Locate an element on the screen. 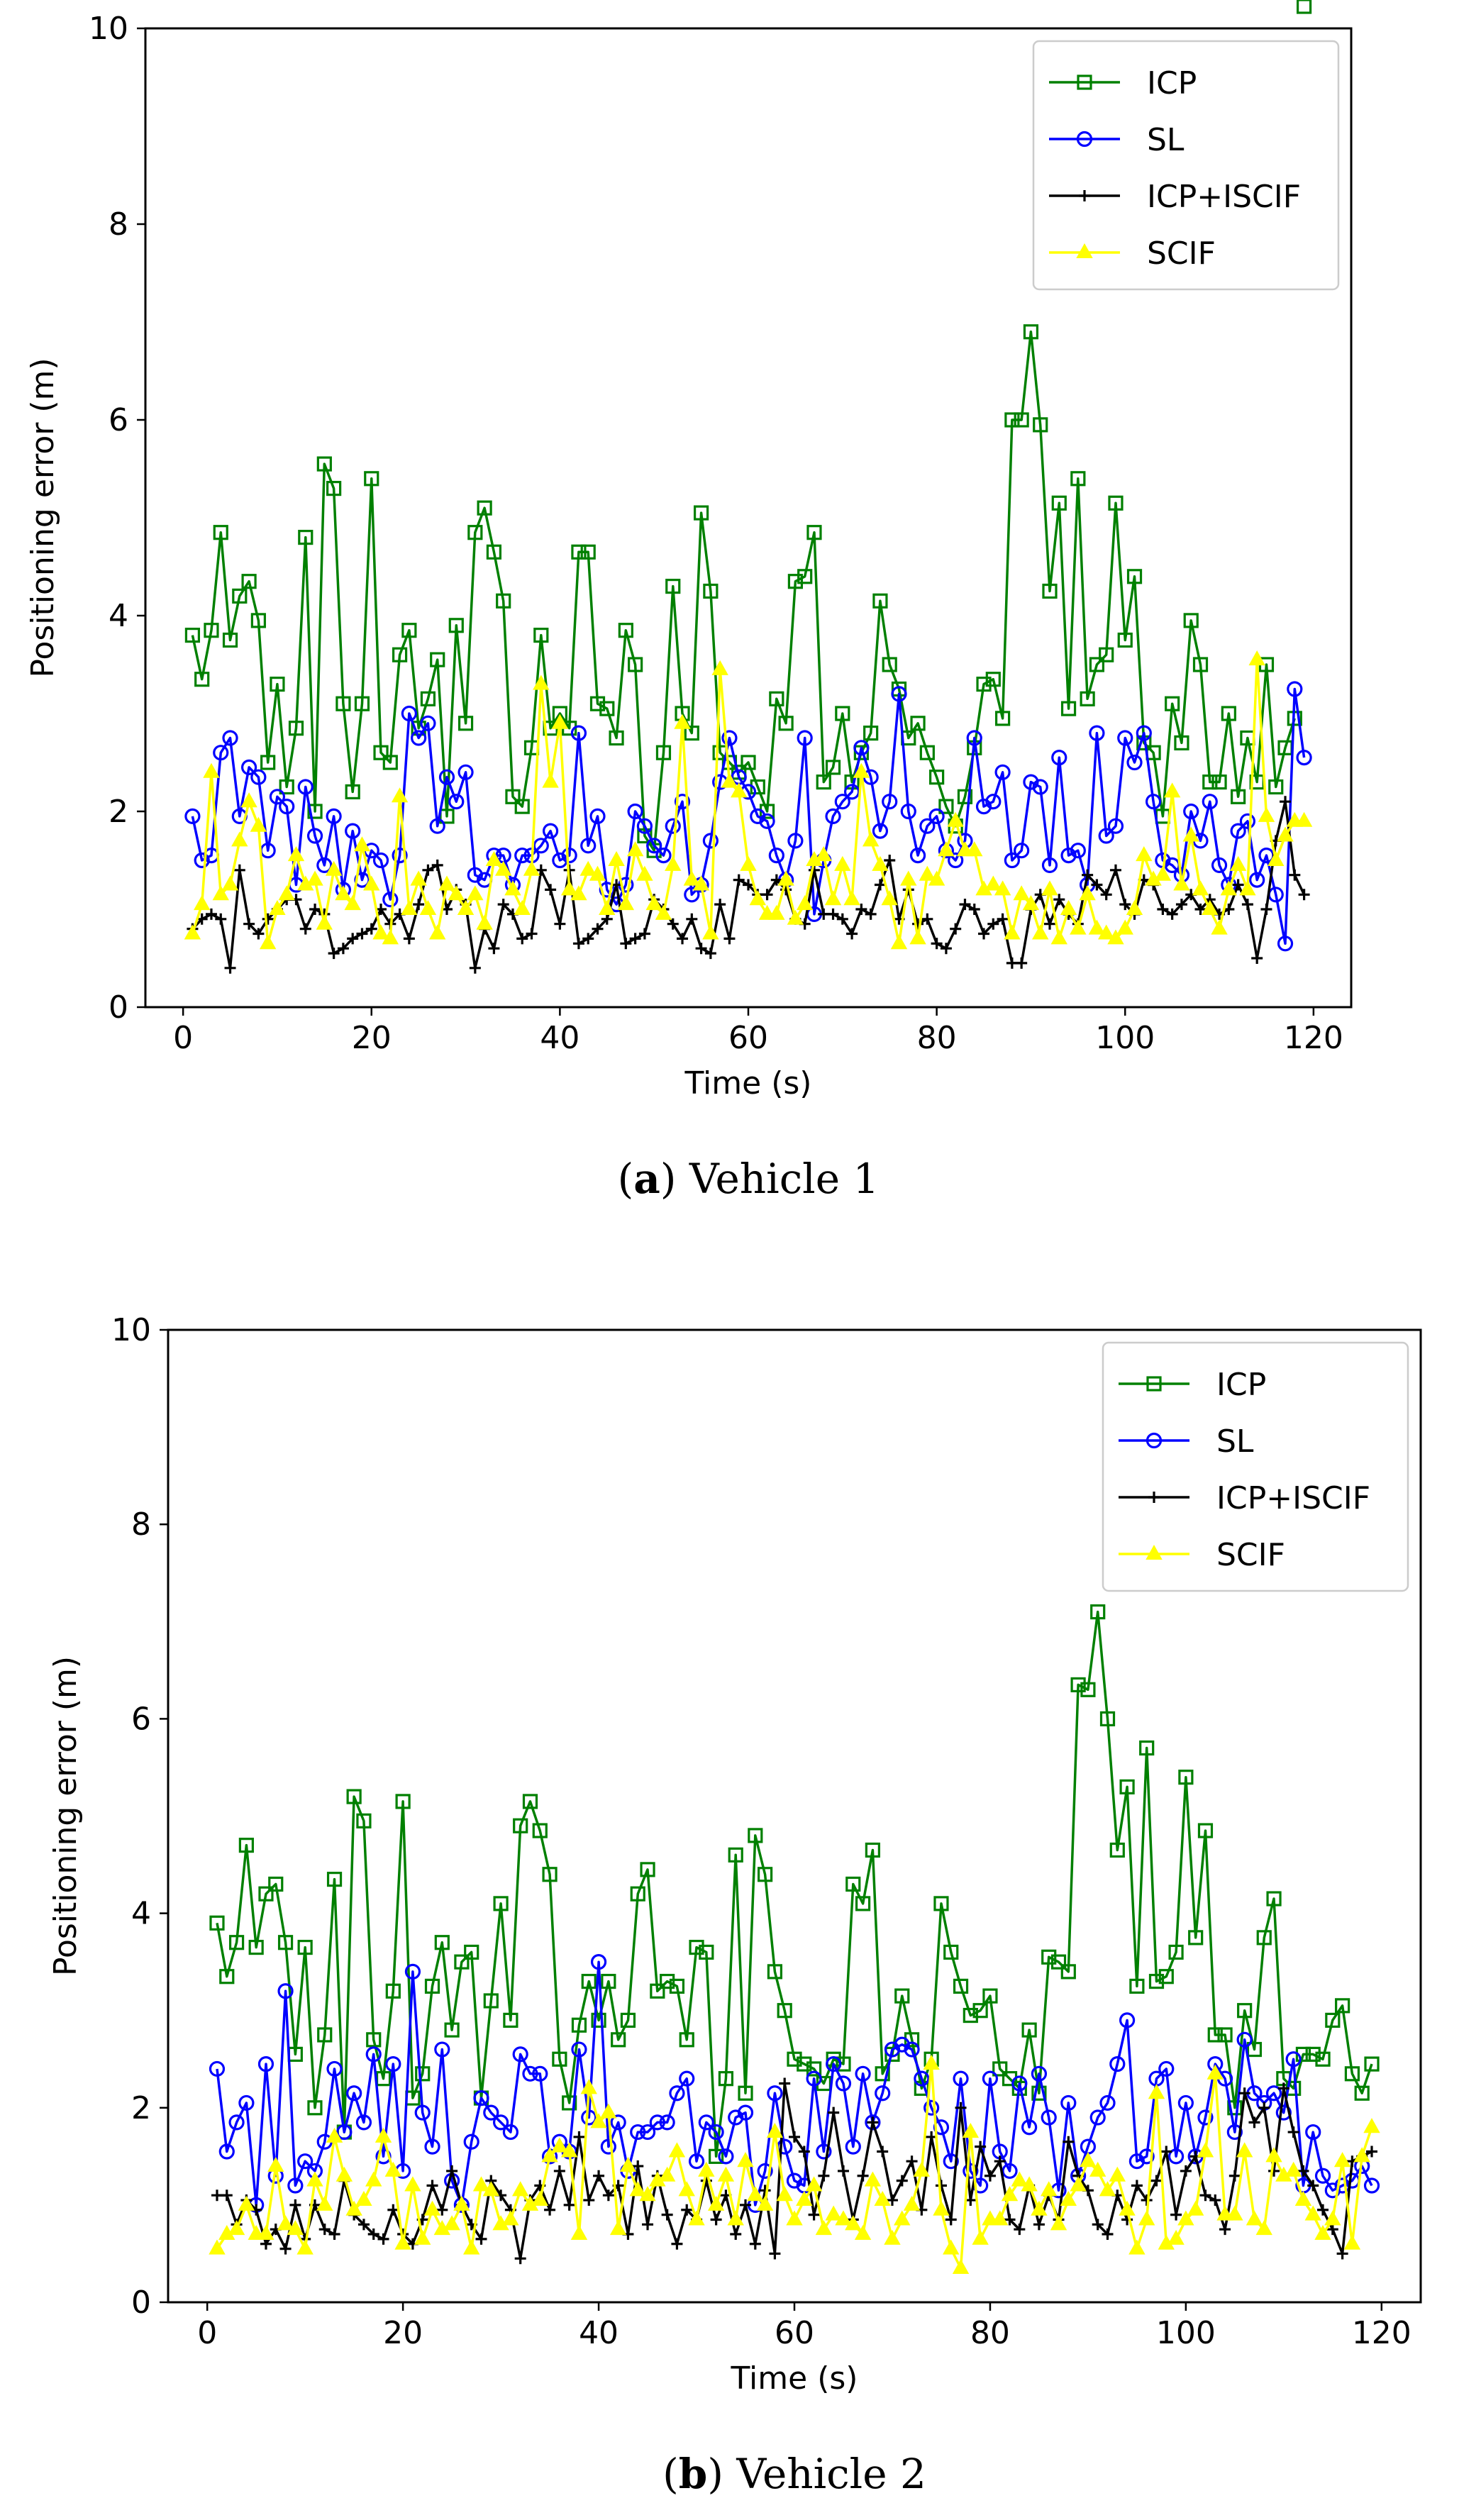 The image size is (1481, 2520). legend-marker is located at coordinates (1085, 196).